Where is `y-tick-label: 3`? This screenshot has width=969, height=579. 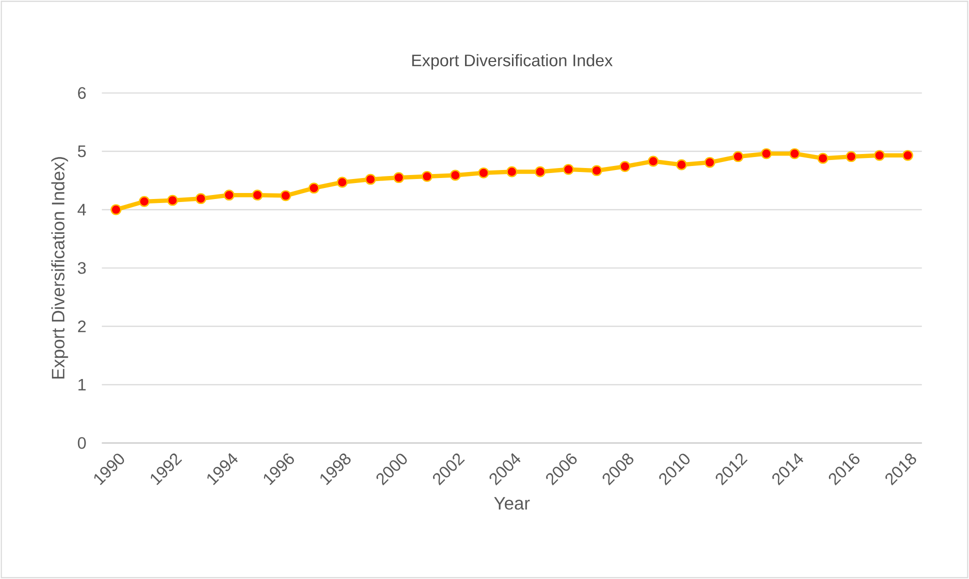 y-tick-label: 3 is located at coordinates (82, 268).